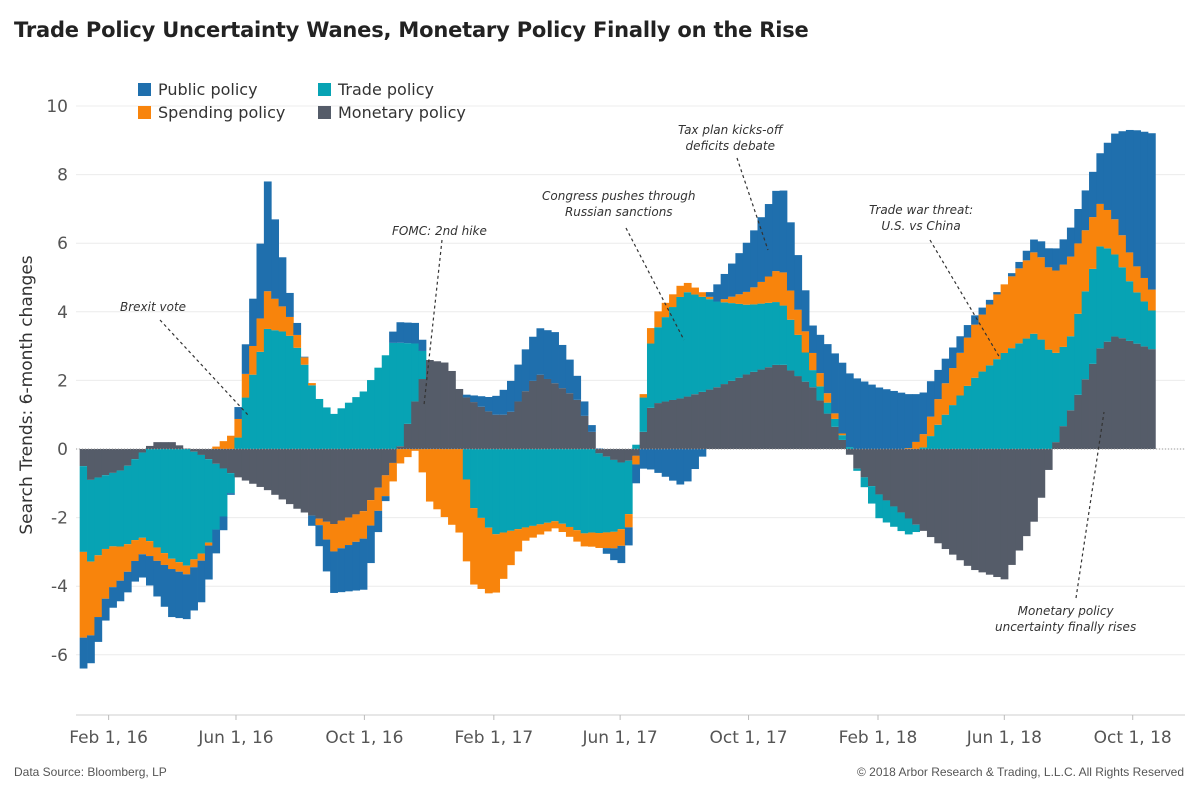  What do you see at coordinates (364, 738) in the screenshot?
I see `x-tick-label: Oct 1, 16` at bounding box center [364, 738].